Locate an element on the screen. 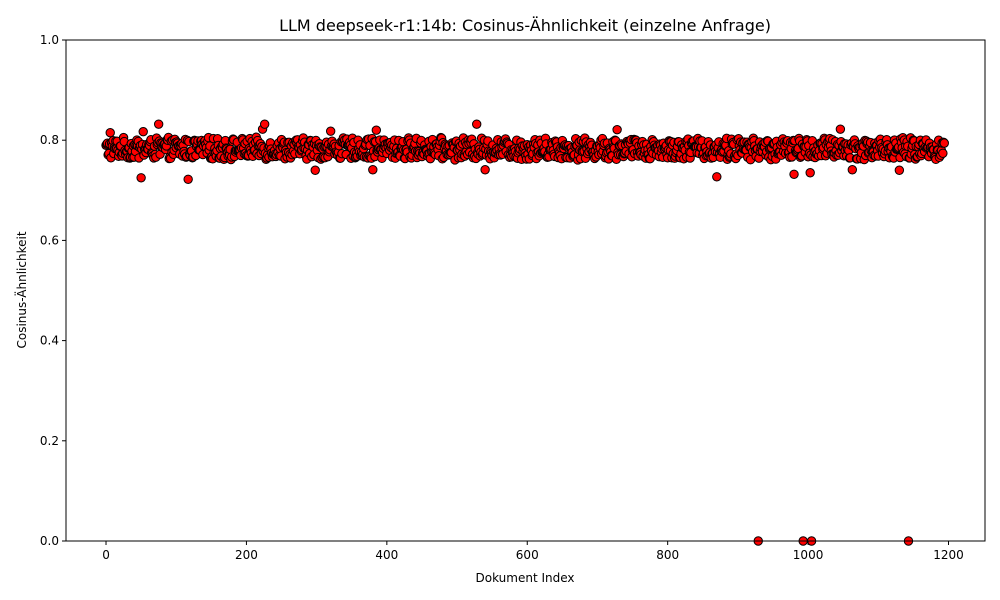 Image resolution: width=1000 pixels, height=600 pixels. x-tick-label: 200 is located at coordinates (246, 555).